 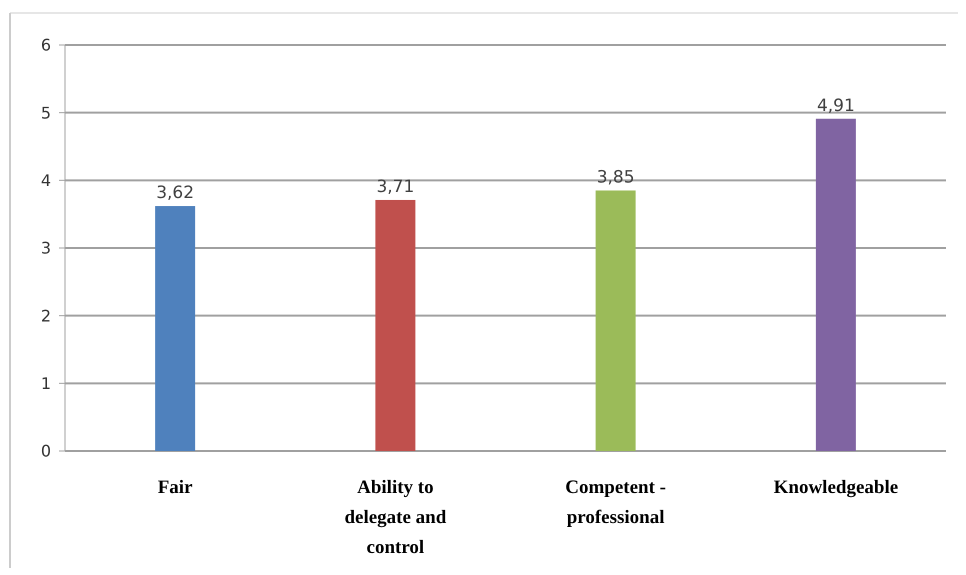 What do you see at coordinates (45, 180) in the screenshot?
I see `y-tick-label: 4` at bounding box center [45, 180].